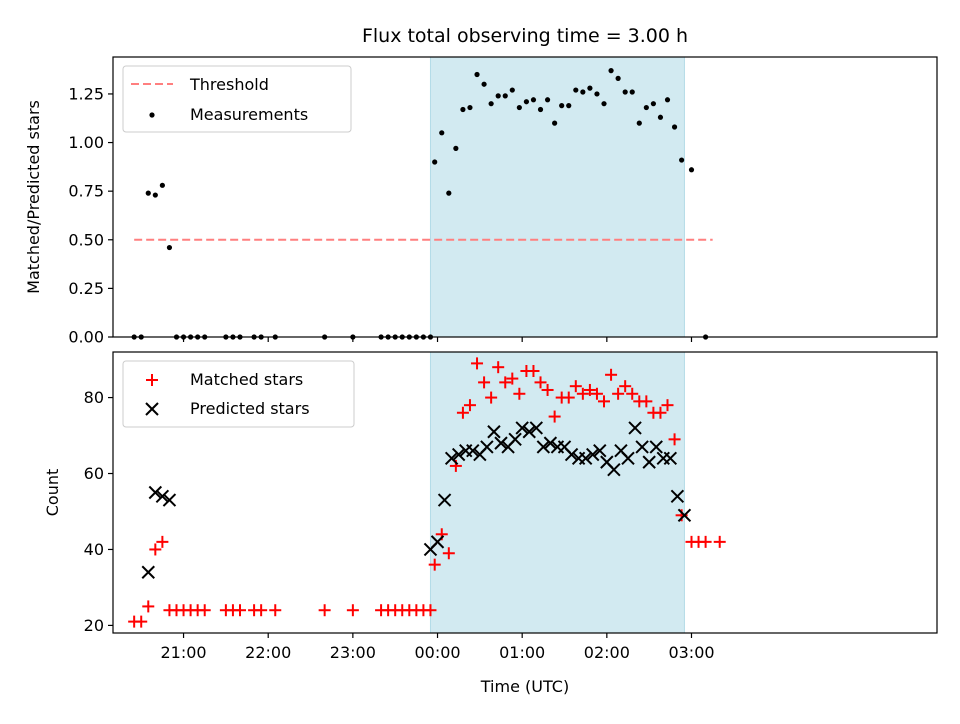 The width and height of the screenshot is (960, 724). I want to click on bottom-y-ticks: 20 40 60 80, so click(98, 511).